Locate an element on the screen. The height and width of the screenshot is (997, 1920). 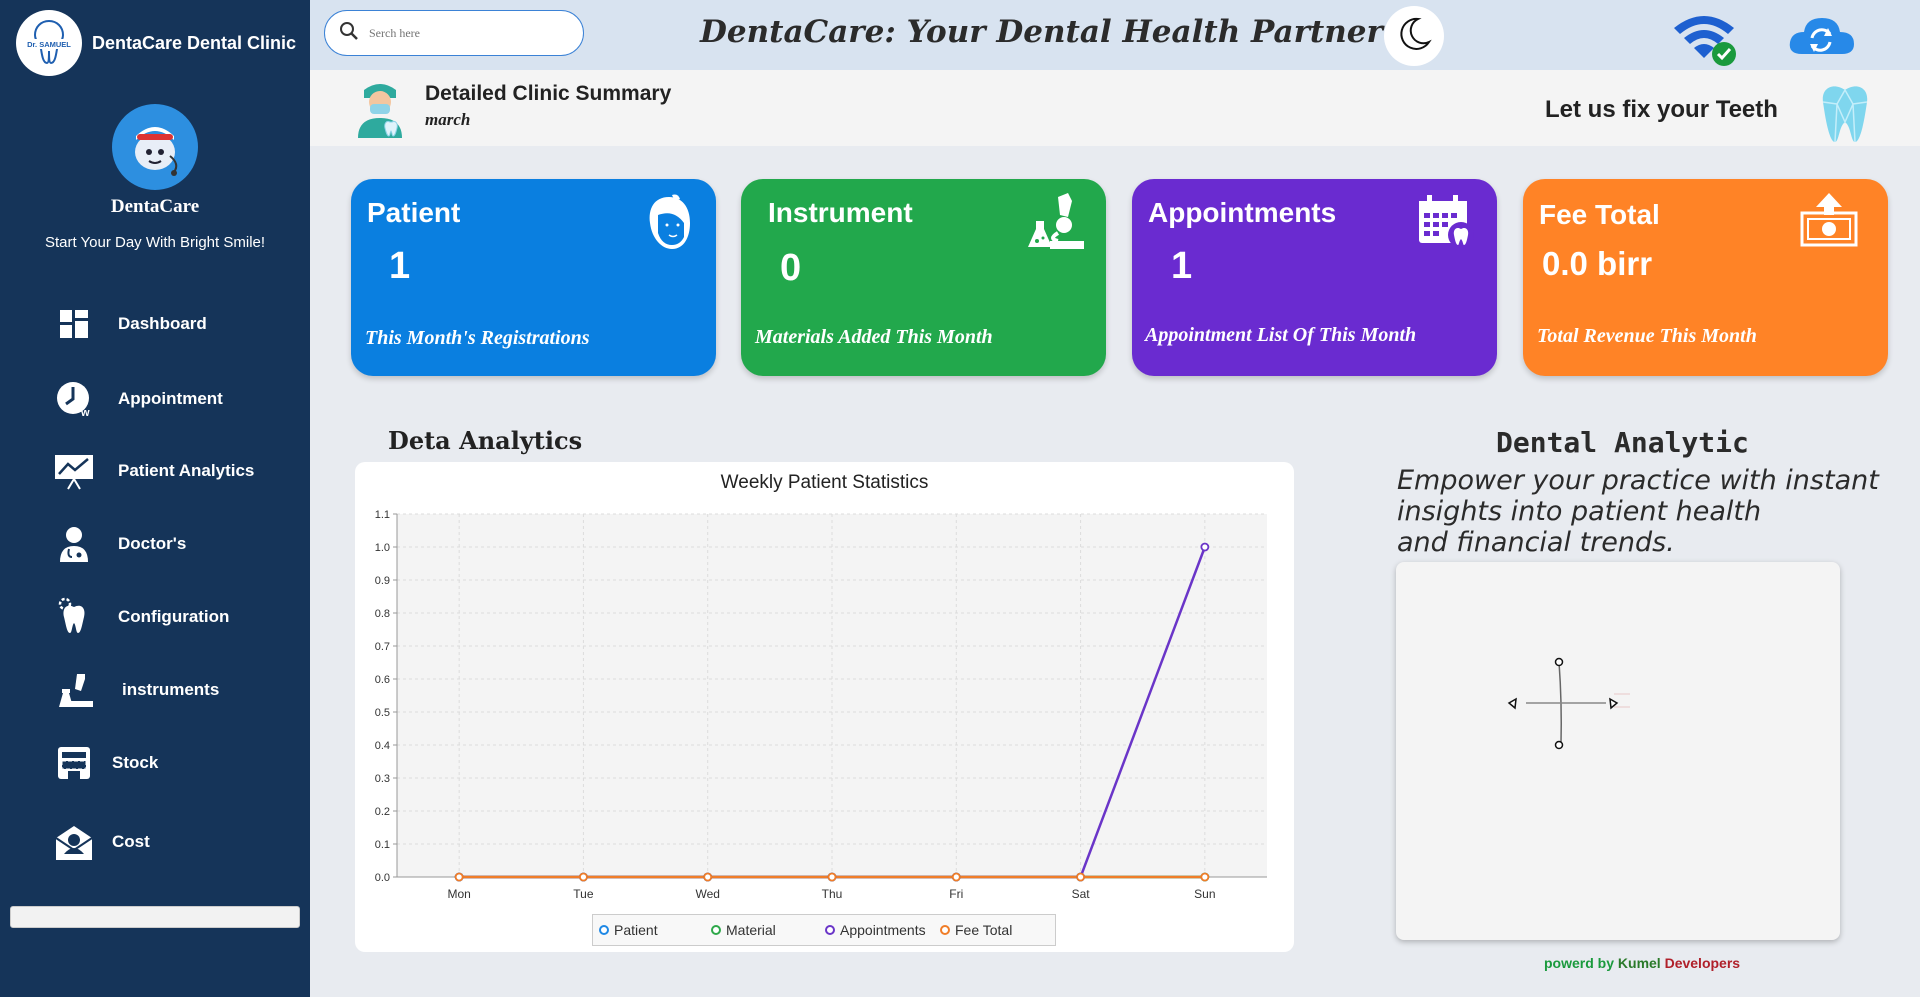
powered-by-credit: powerd by Kumel Developers is located at coordinates (1642, 963).